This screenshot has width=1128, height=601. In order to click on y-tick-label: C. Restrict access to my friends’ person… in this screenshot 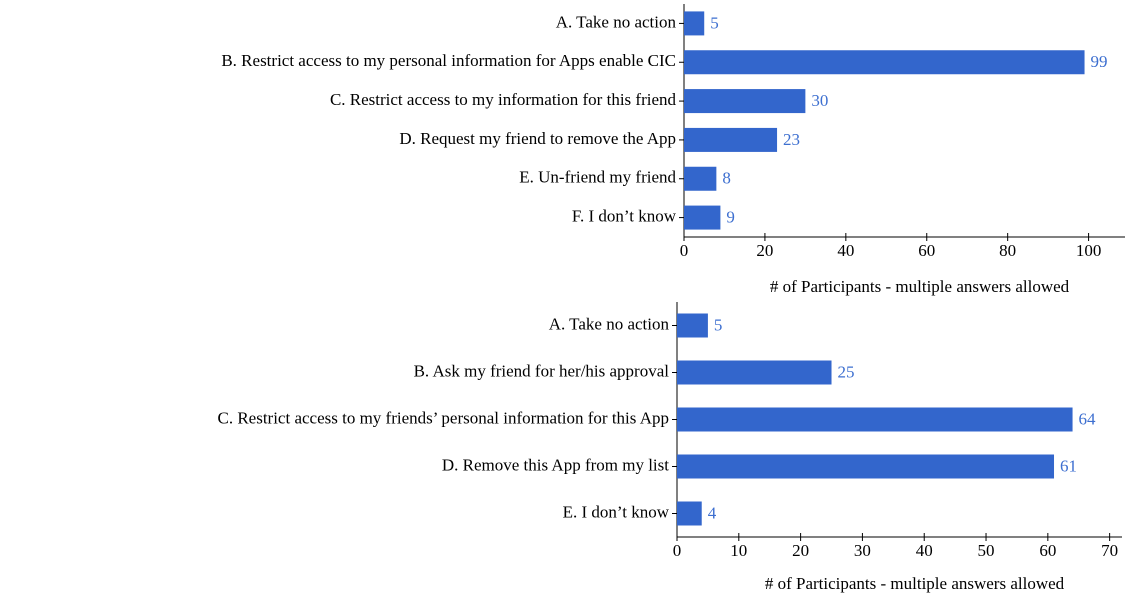, I will do `click(443, 417)`.